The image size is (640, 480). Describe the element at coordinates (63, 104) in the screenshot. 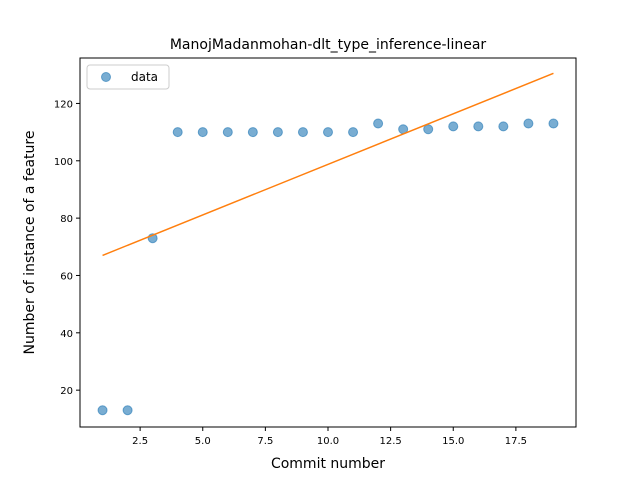

I see `y-tick-label: 120` at that location.